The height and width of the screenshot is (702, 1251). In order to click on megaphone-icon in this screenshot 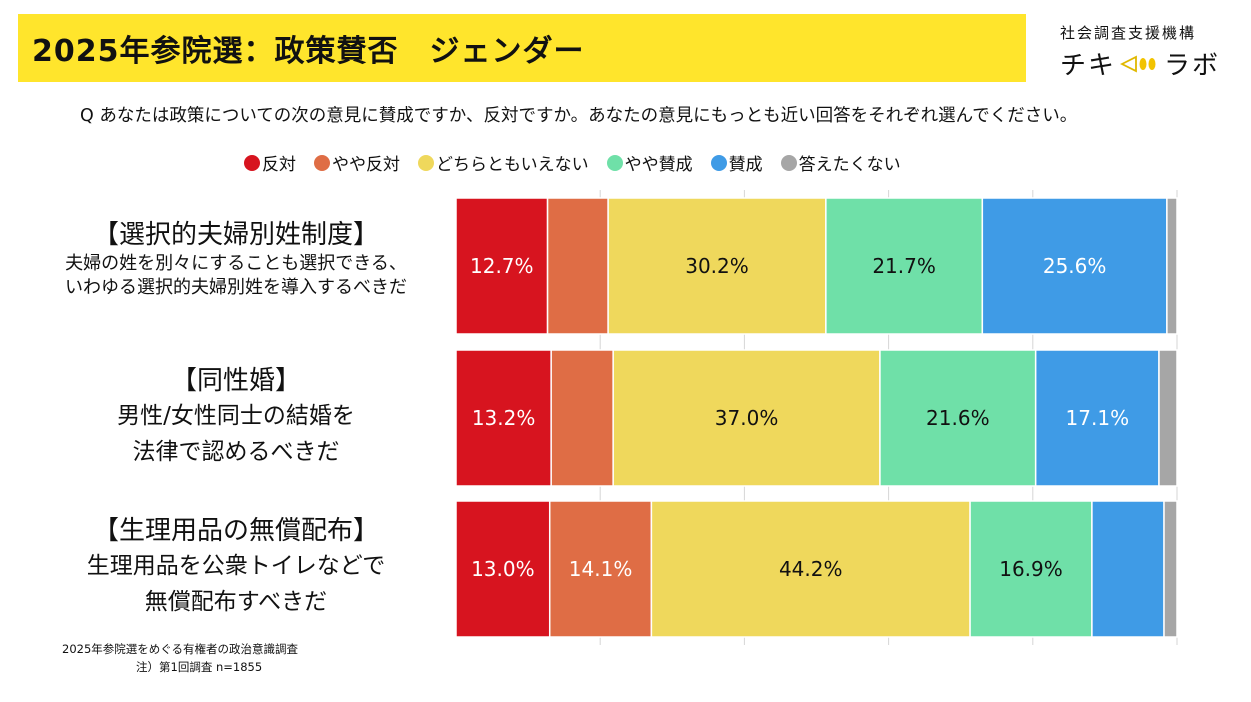, I will do `click(1138, 63)`.